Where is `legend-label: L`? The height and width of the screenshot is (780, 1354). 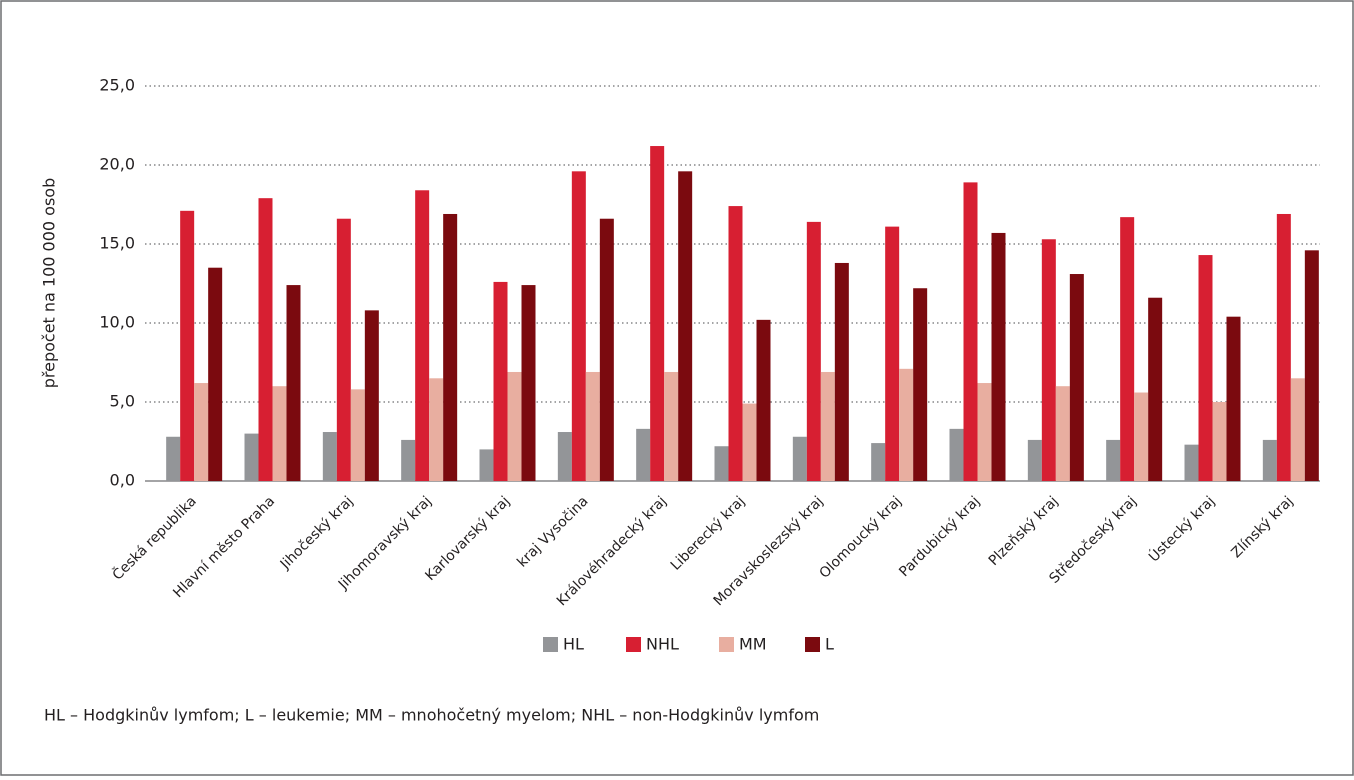 legend-label: L is located at coordinates (829, 644).